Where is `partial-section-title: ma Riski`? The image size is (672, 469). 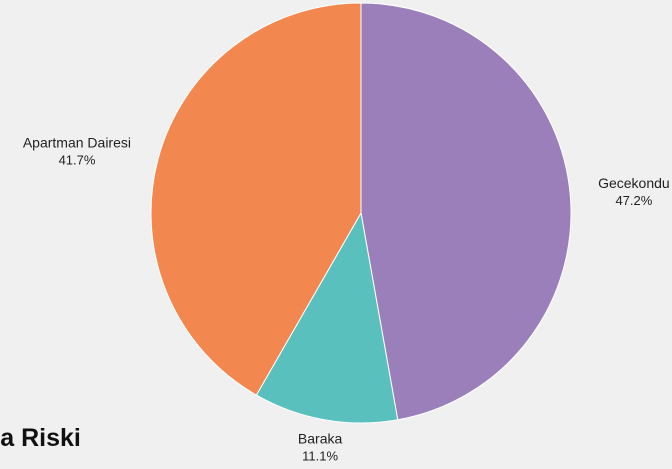 partial-section-title: ma Riski is located at coordinates (40, 438).